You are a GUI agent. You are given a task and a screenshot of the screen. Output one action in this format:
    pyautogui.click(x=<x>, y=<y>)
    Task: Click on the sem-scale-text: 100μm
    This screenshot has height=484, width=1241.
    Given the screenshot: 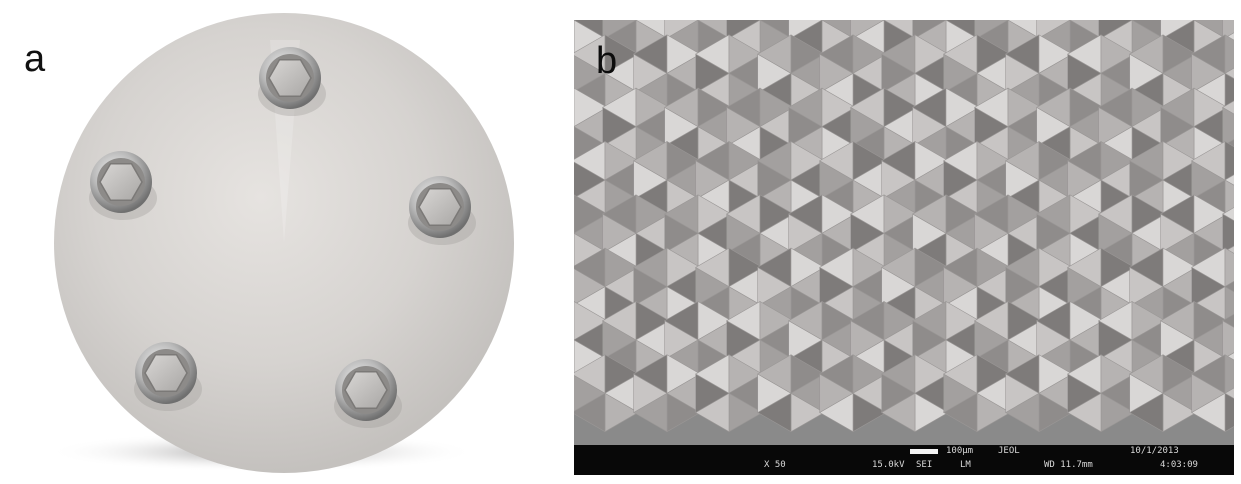 What is the action you would take?
    pyautogui.click(x=960, y=451)
    